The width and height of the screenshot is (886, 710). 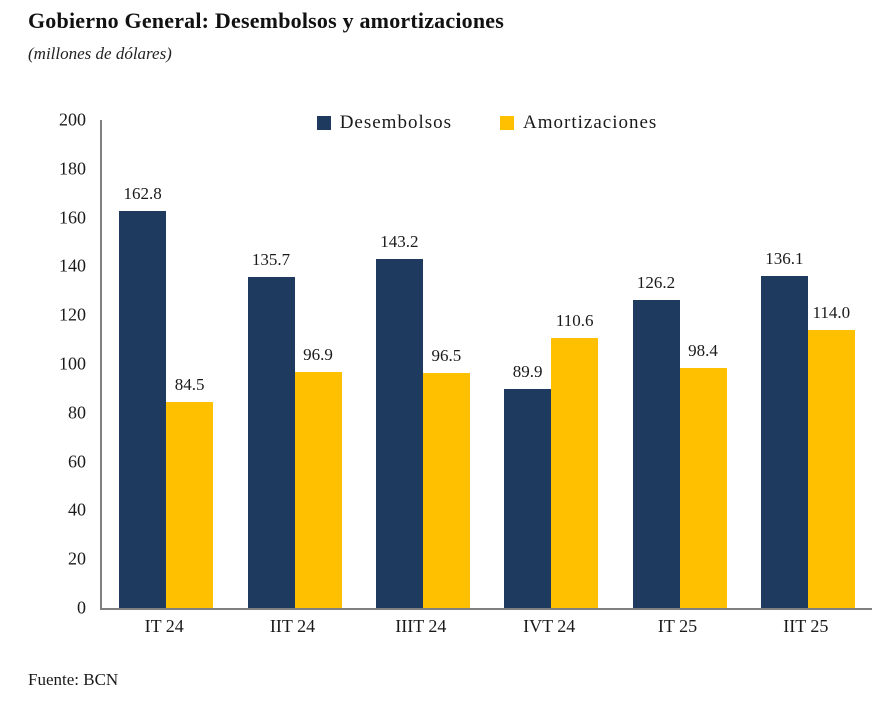 What do you see at coordinates (527, 371) in the screenshot?
I see `value-label-desembolsos-ivt-24: 89.9` at bounding box center [527, 371].